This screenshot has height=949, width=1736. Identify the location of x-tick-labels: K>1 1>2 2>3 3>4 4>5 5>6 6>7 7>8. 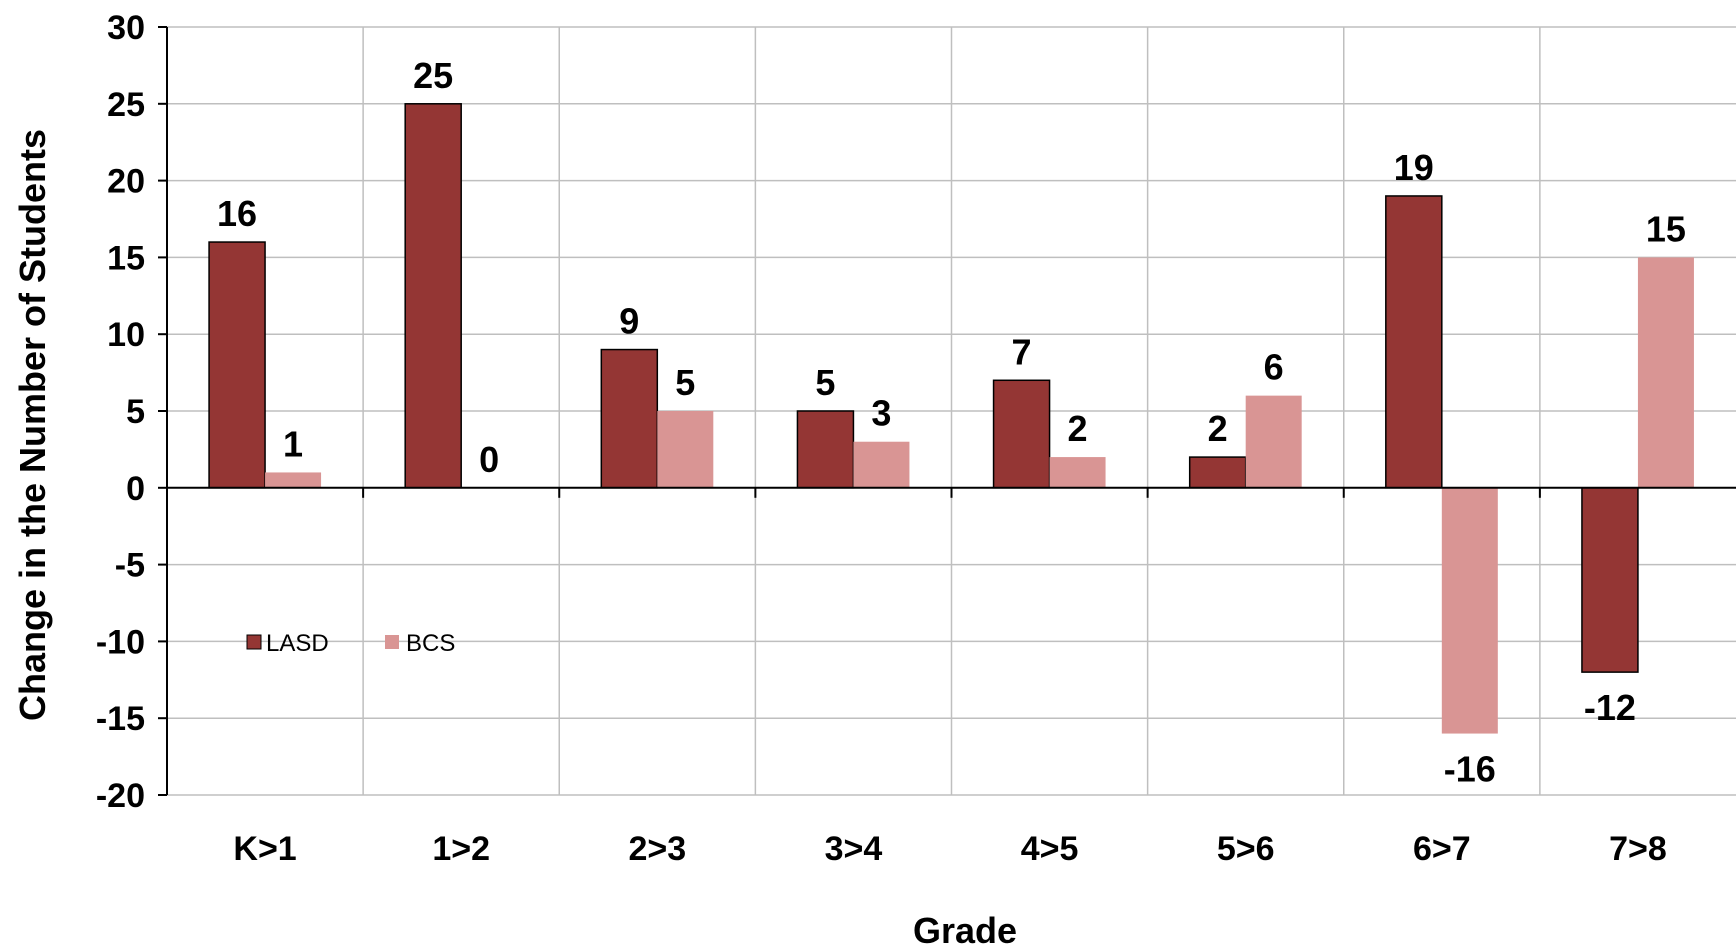
(949, 849).